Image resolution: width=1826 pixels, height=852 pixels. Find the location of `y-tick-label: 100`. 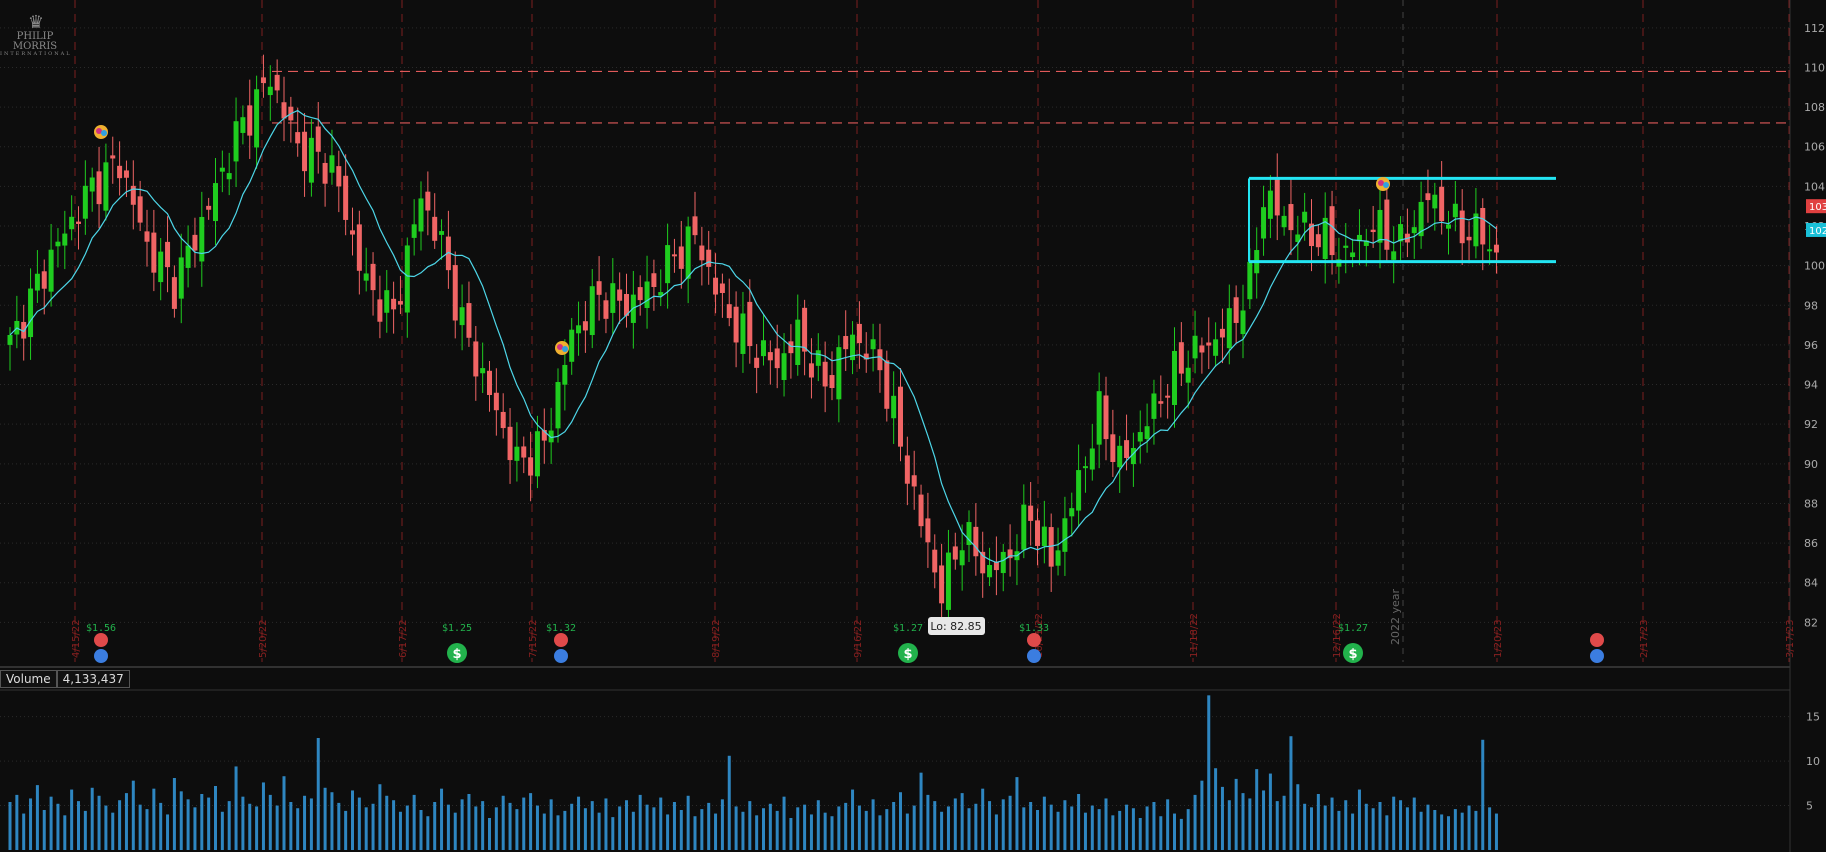

y-tick-label: 100 is located at coordinates (1814, 266).